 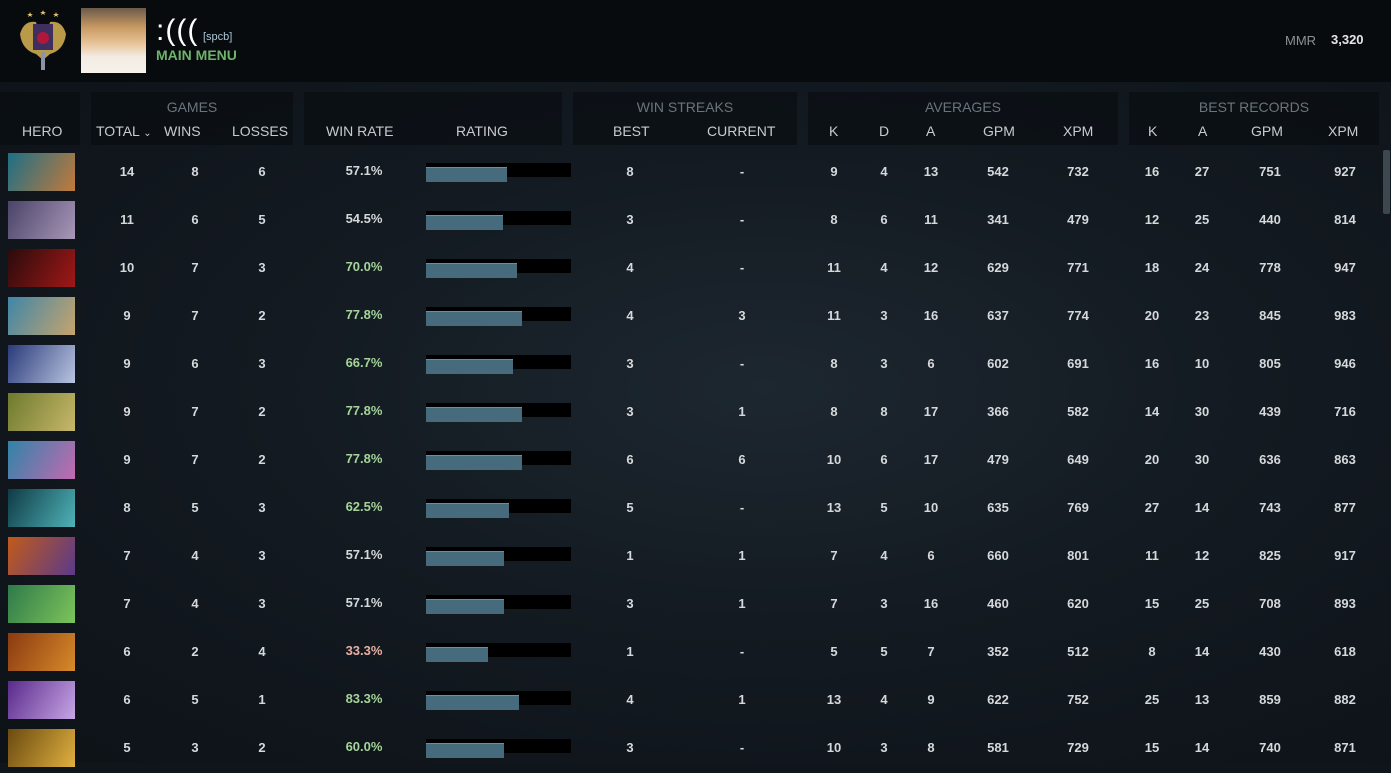 I want to click on cell-gpm: 460, so click(x=998, y=603).